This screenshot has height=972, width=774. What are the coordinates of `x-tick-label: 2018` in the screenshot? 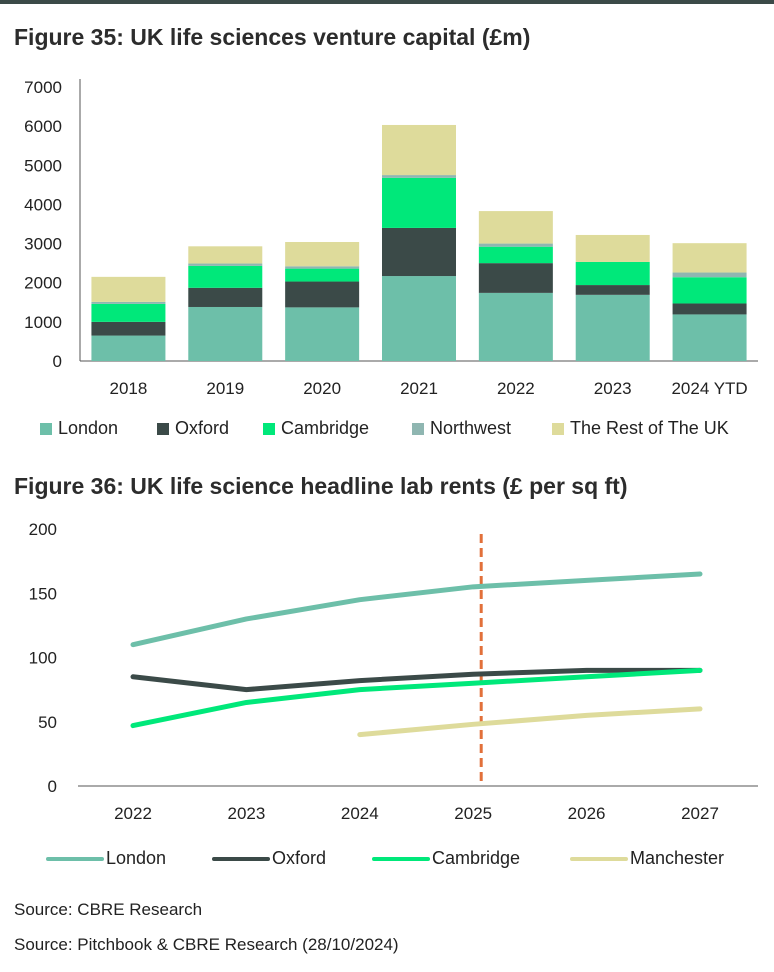 It's located at (129, 388).